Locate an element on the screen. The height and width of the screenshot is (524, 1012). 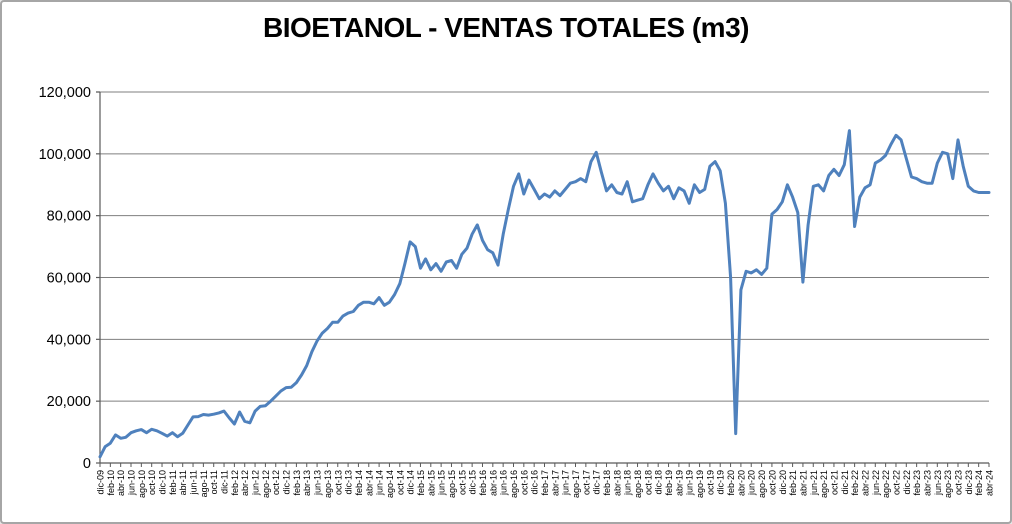
x-tick-label: abr-24 is located at coordinates (990, 483).